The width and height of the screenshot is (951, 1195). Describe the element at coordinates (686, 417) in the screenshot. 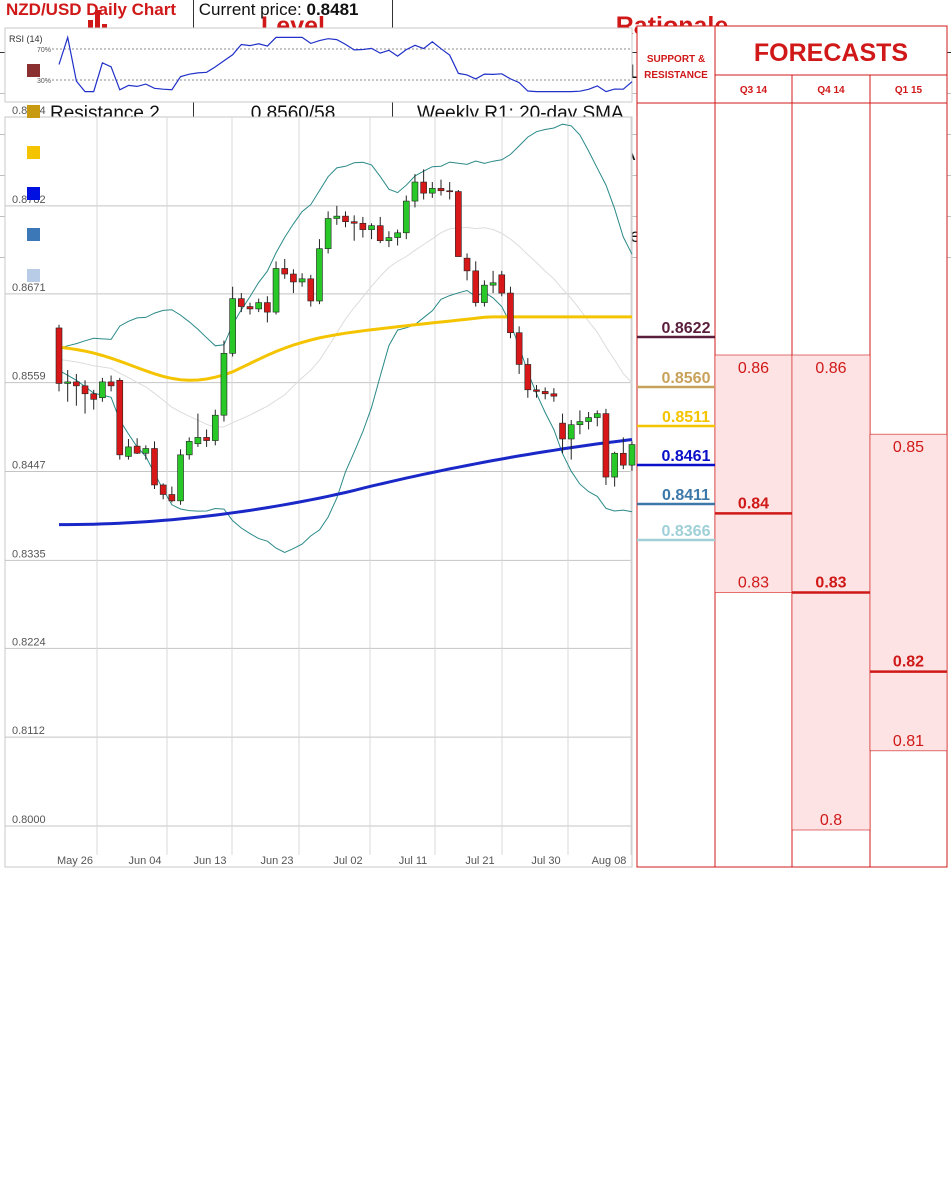

I see `level-value: 0.8511` at that location.